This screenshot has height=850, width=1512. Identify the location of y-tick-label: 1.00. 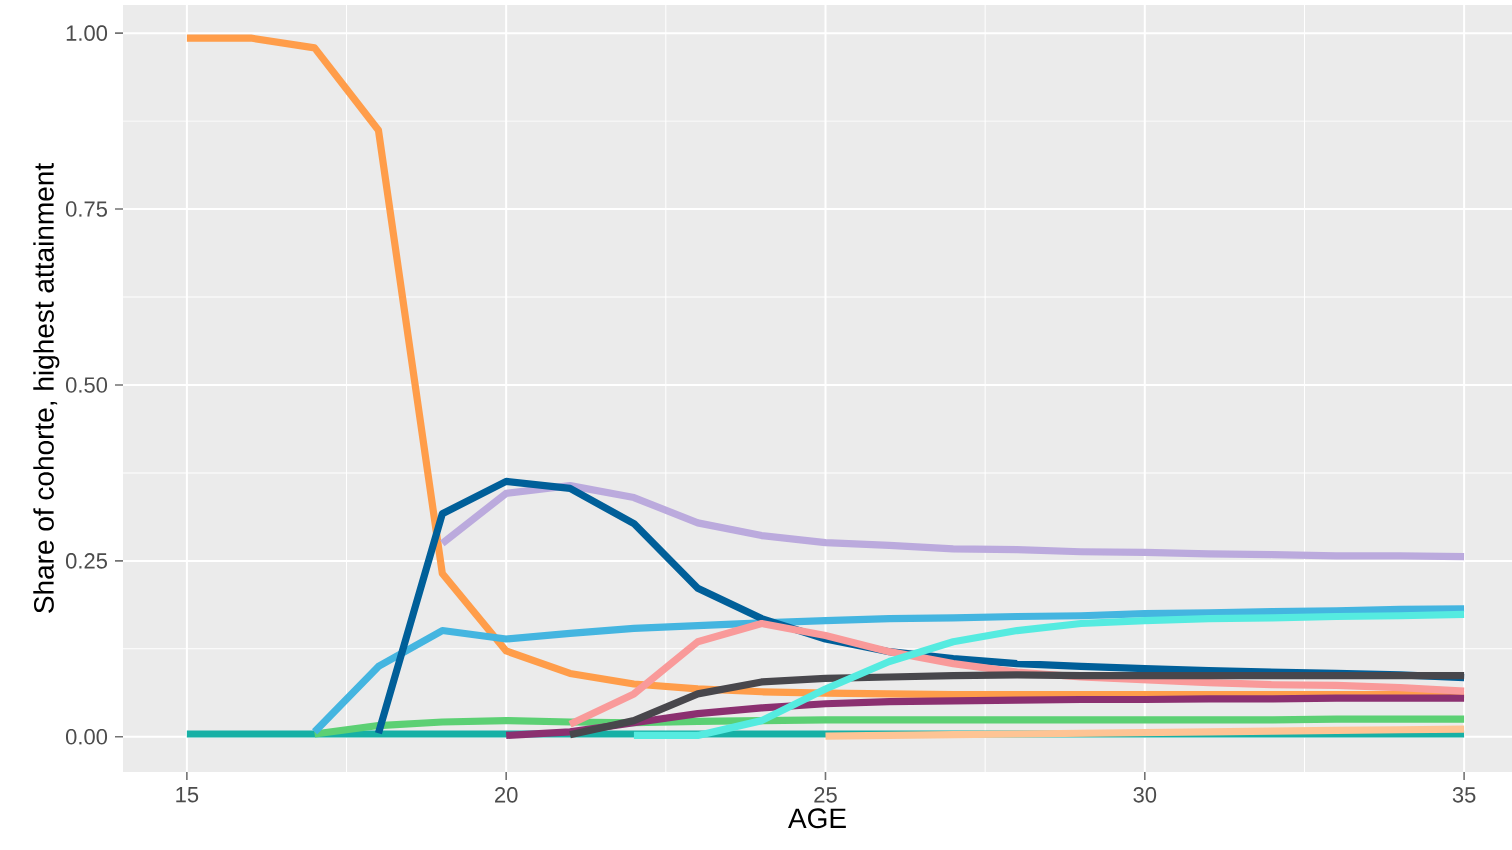
(87, 33).